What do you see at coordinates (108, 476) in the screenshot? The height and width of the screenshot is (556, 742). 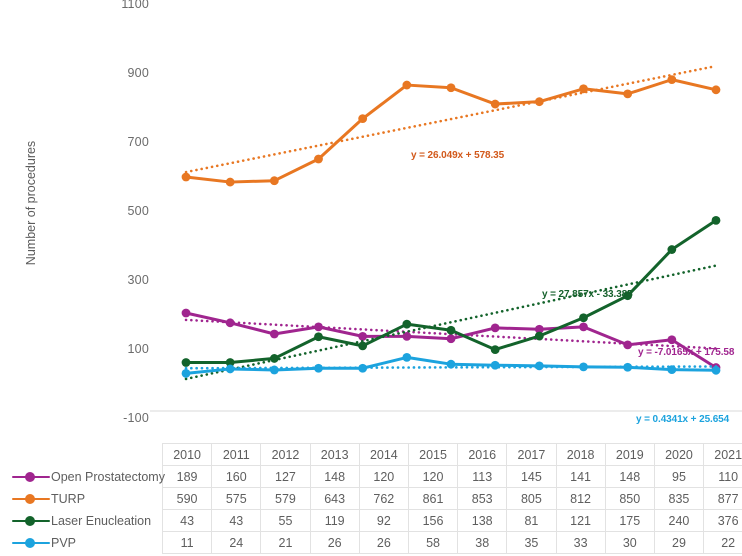 I see `legend-label: Open Prostatectomy` at bounding box center [108, 476].